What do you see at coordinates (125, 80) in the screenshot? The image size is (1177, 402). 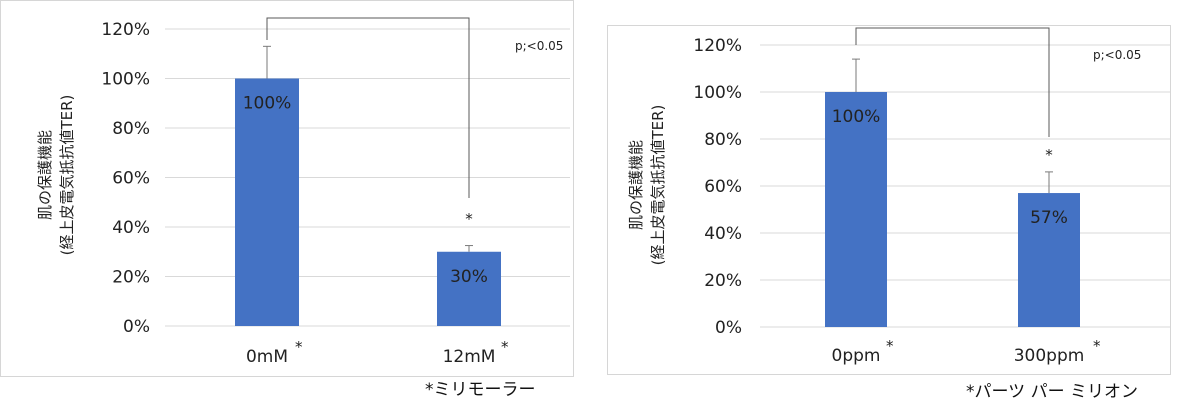 I see `left-y-tick-label: 100%` at bounding box center [125, 80].